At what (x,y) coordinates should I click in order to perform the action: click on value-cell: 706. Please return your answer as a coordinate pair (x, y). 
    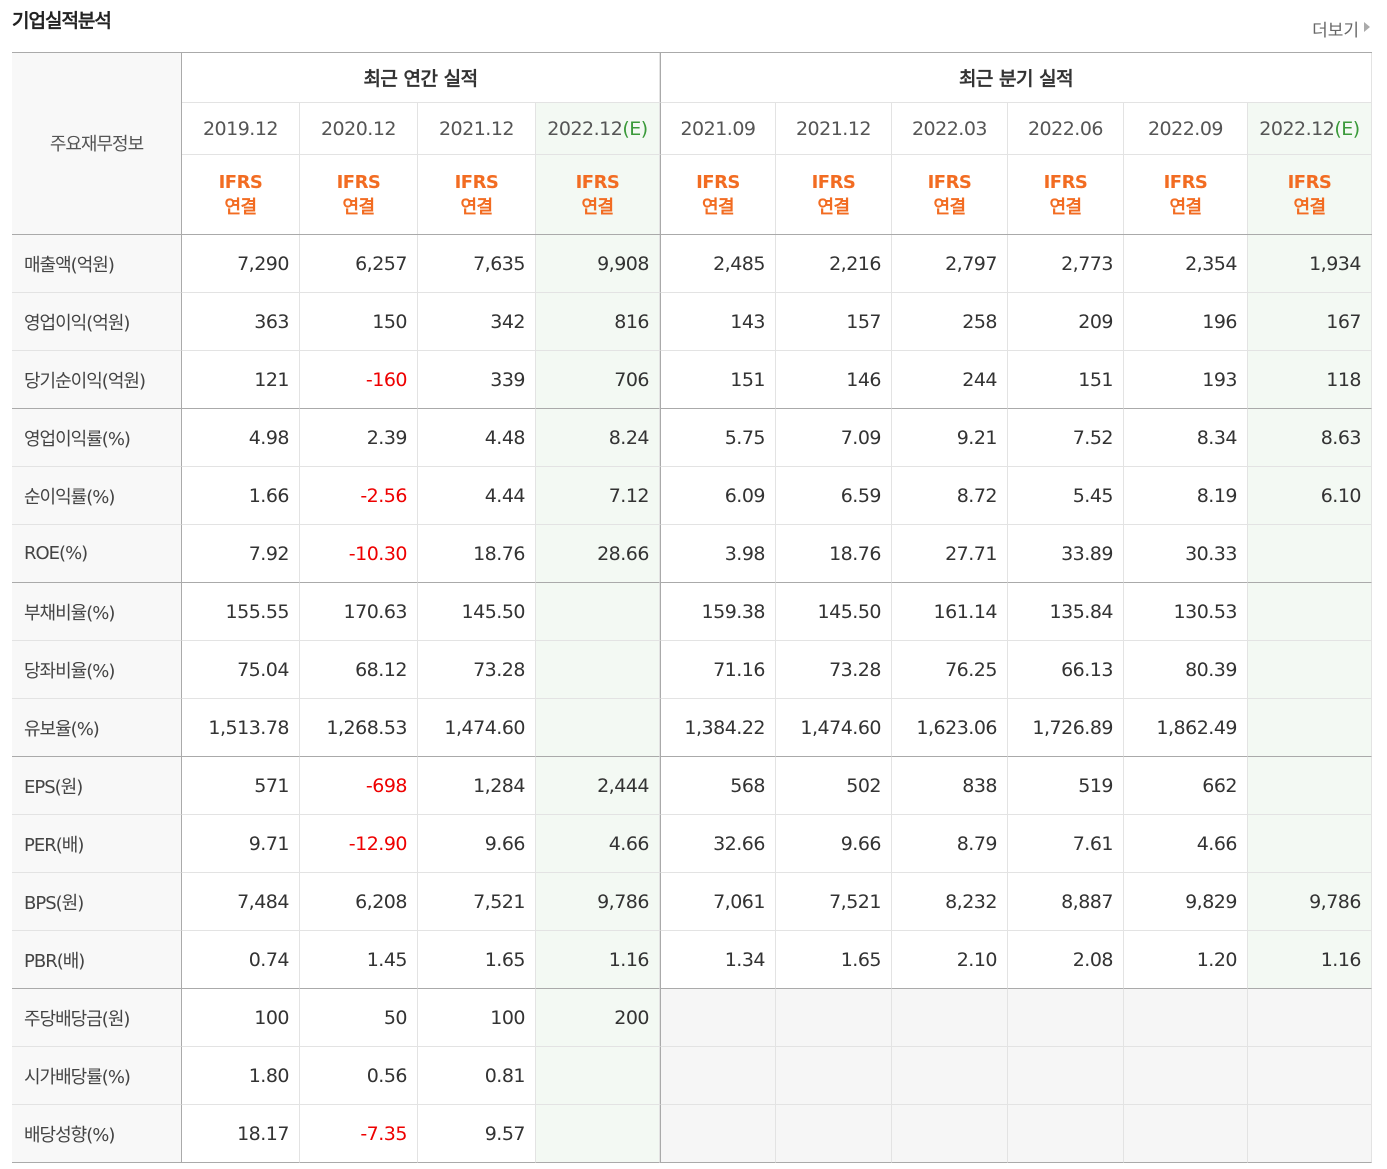
    Looking at the image, I should click on (598, 380).